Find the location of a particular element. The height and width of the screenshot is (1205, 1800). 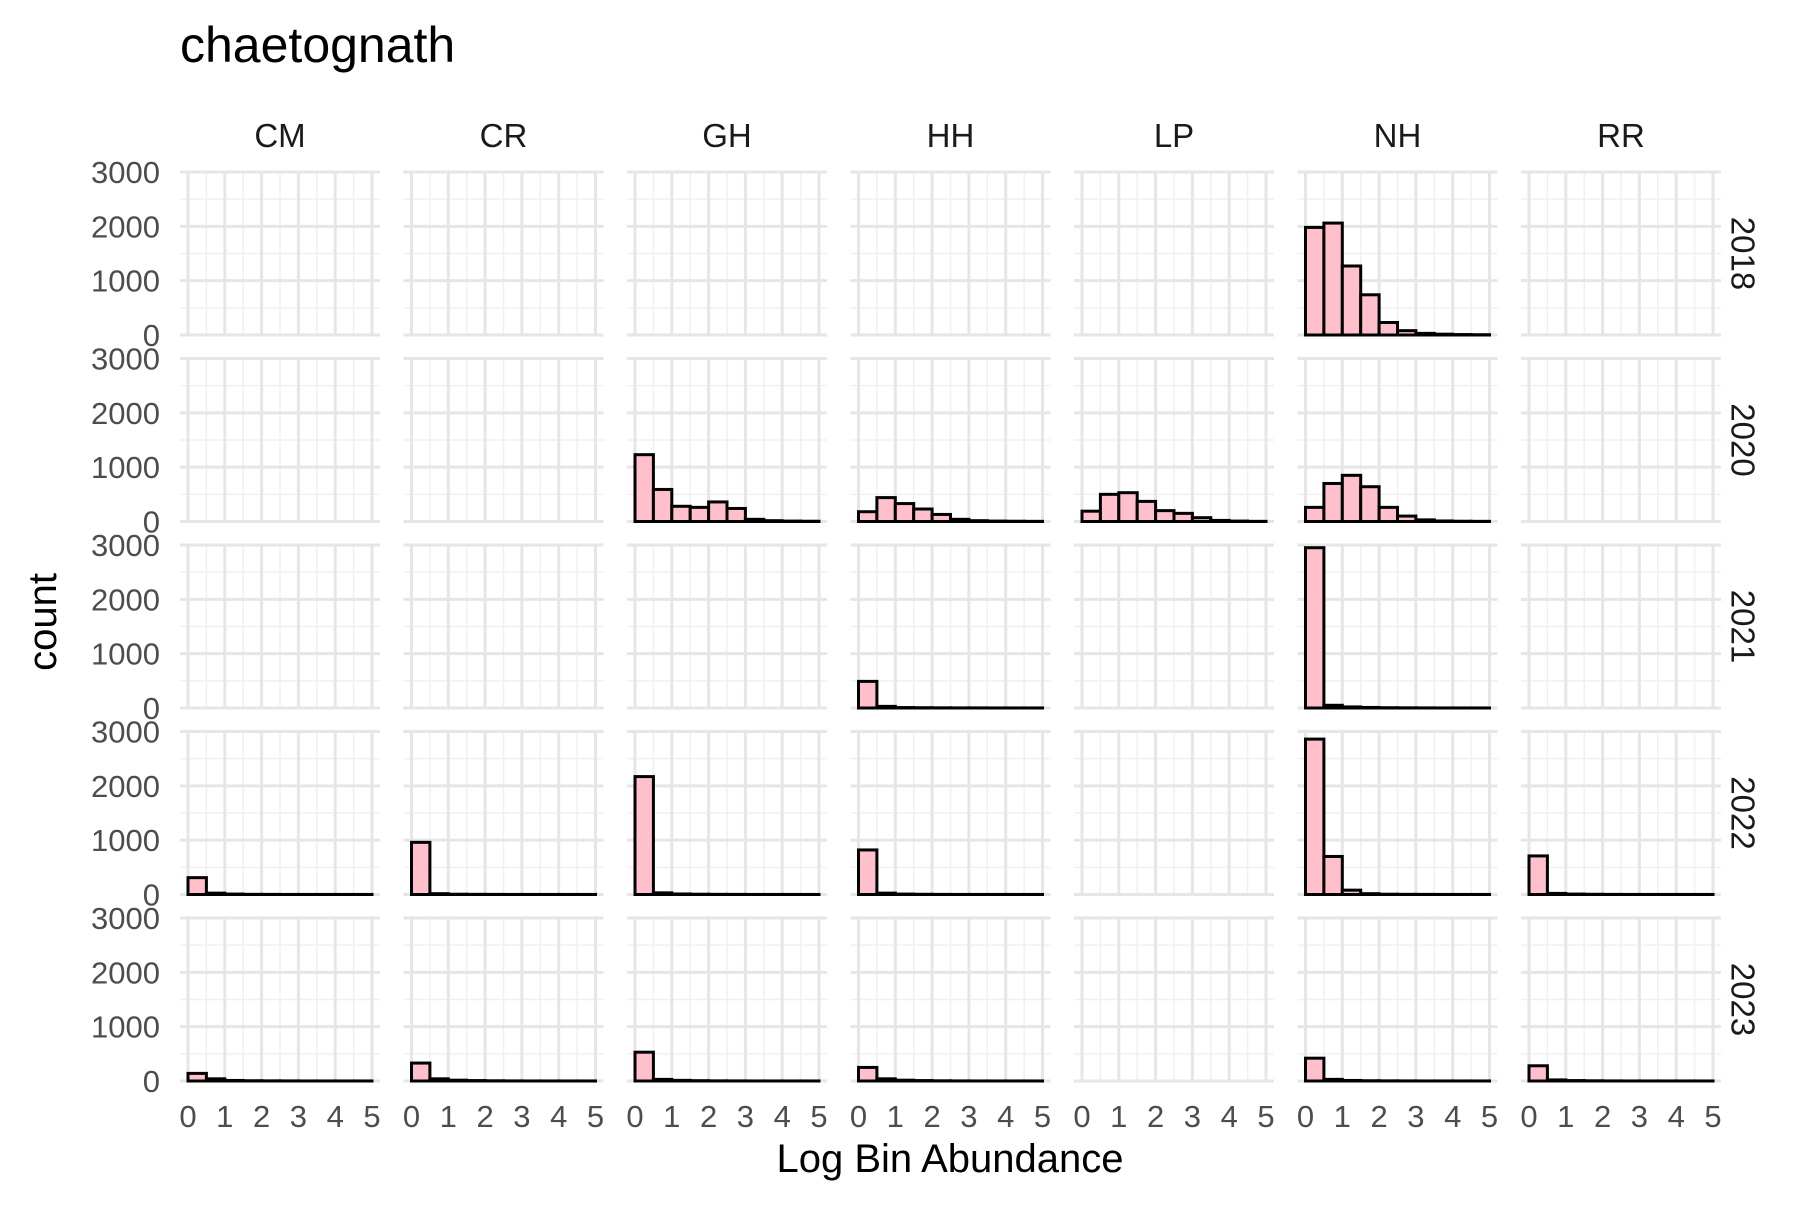

panel-nh-2022 is located at coordinates (1398, 813).